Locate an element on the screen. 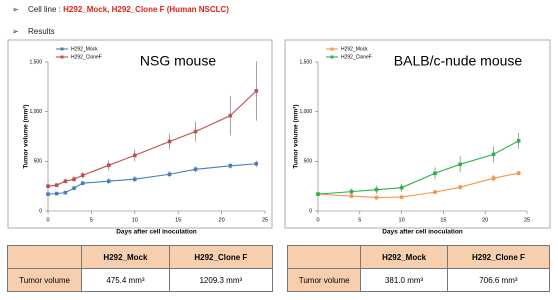  results-bullet: Results is located at coordinates (33, 31).